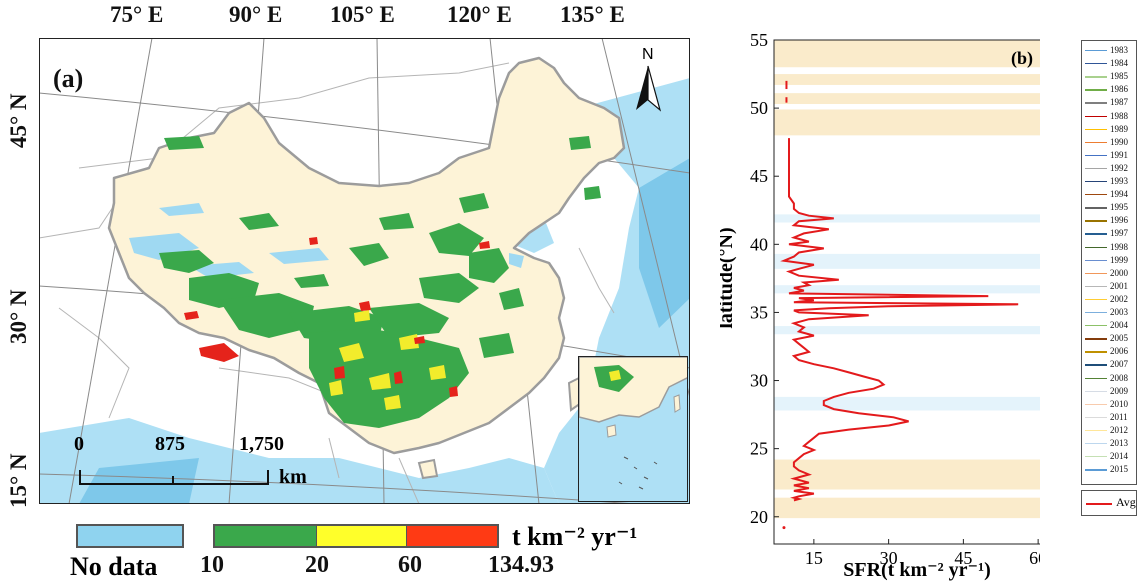  Describe the element at coordinates (963, 558) in the screenshot. I see `x-tick-label: 45` at that location.